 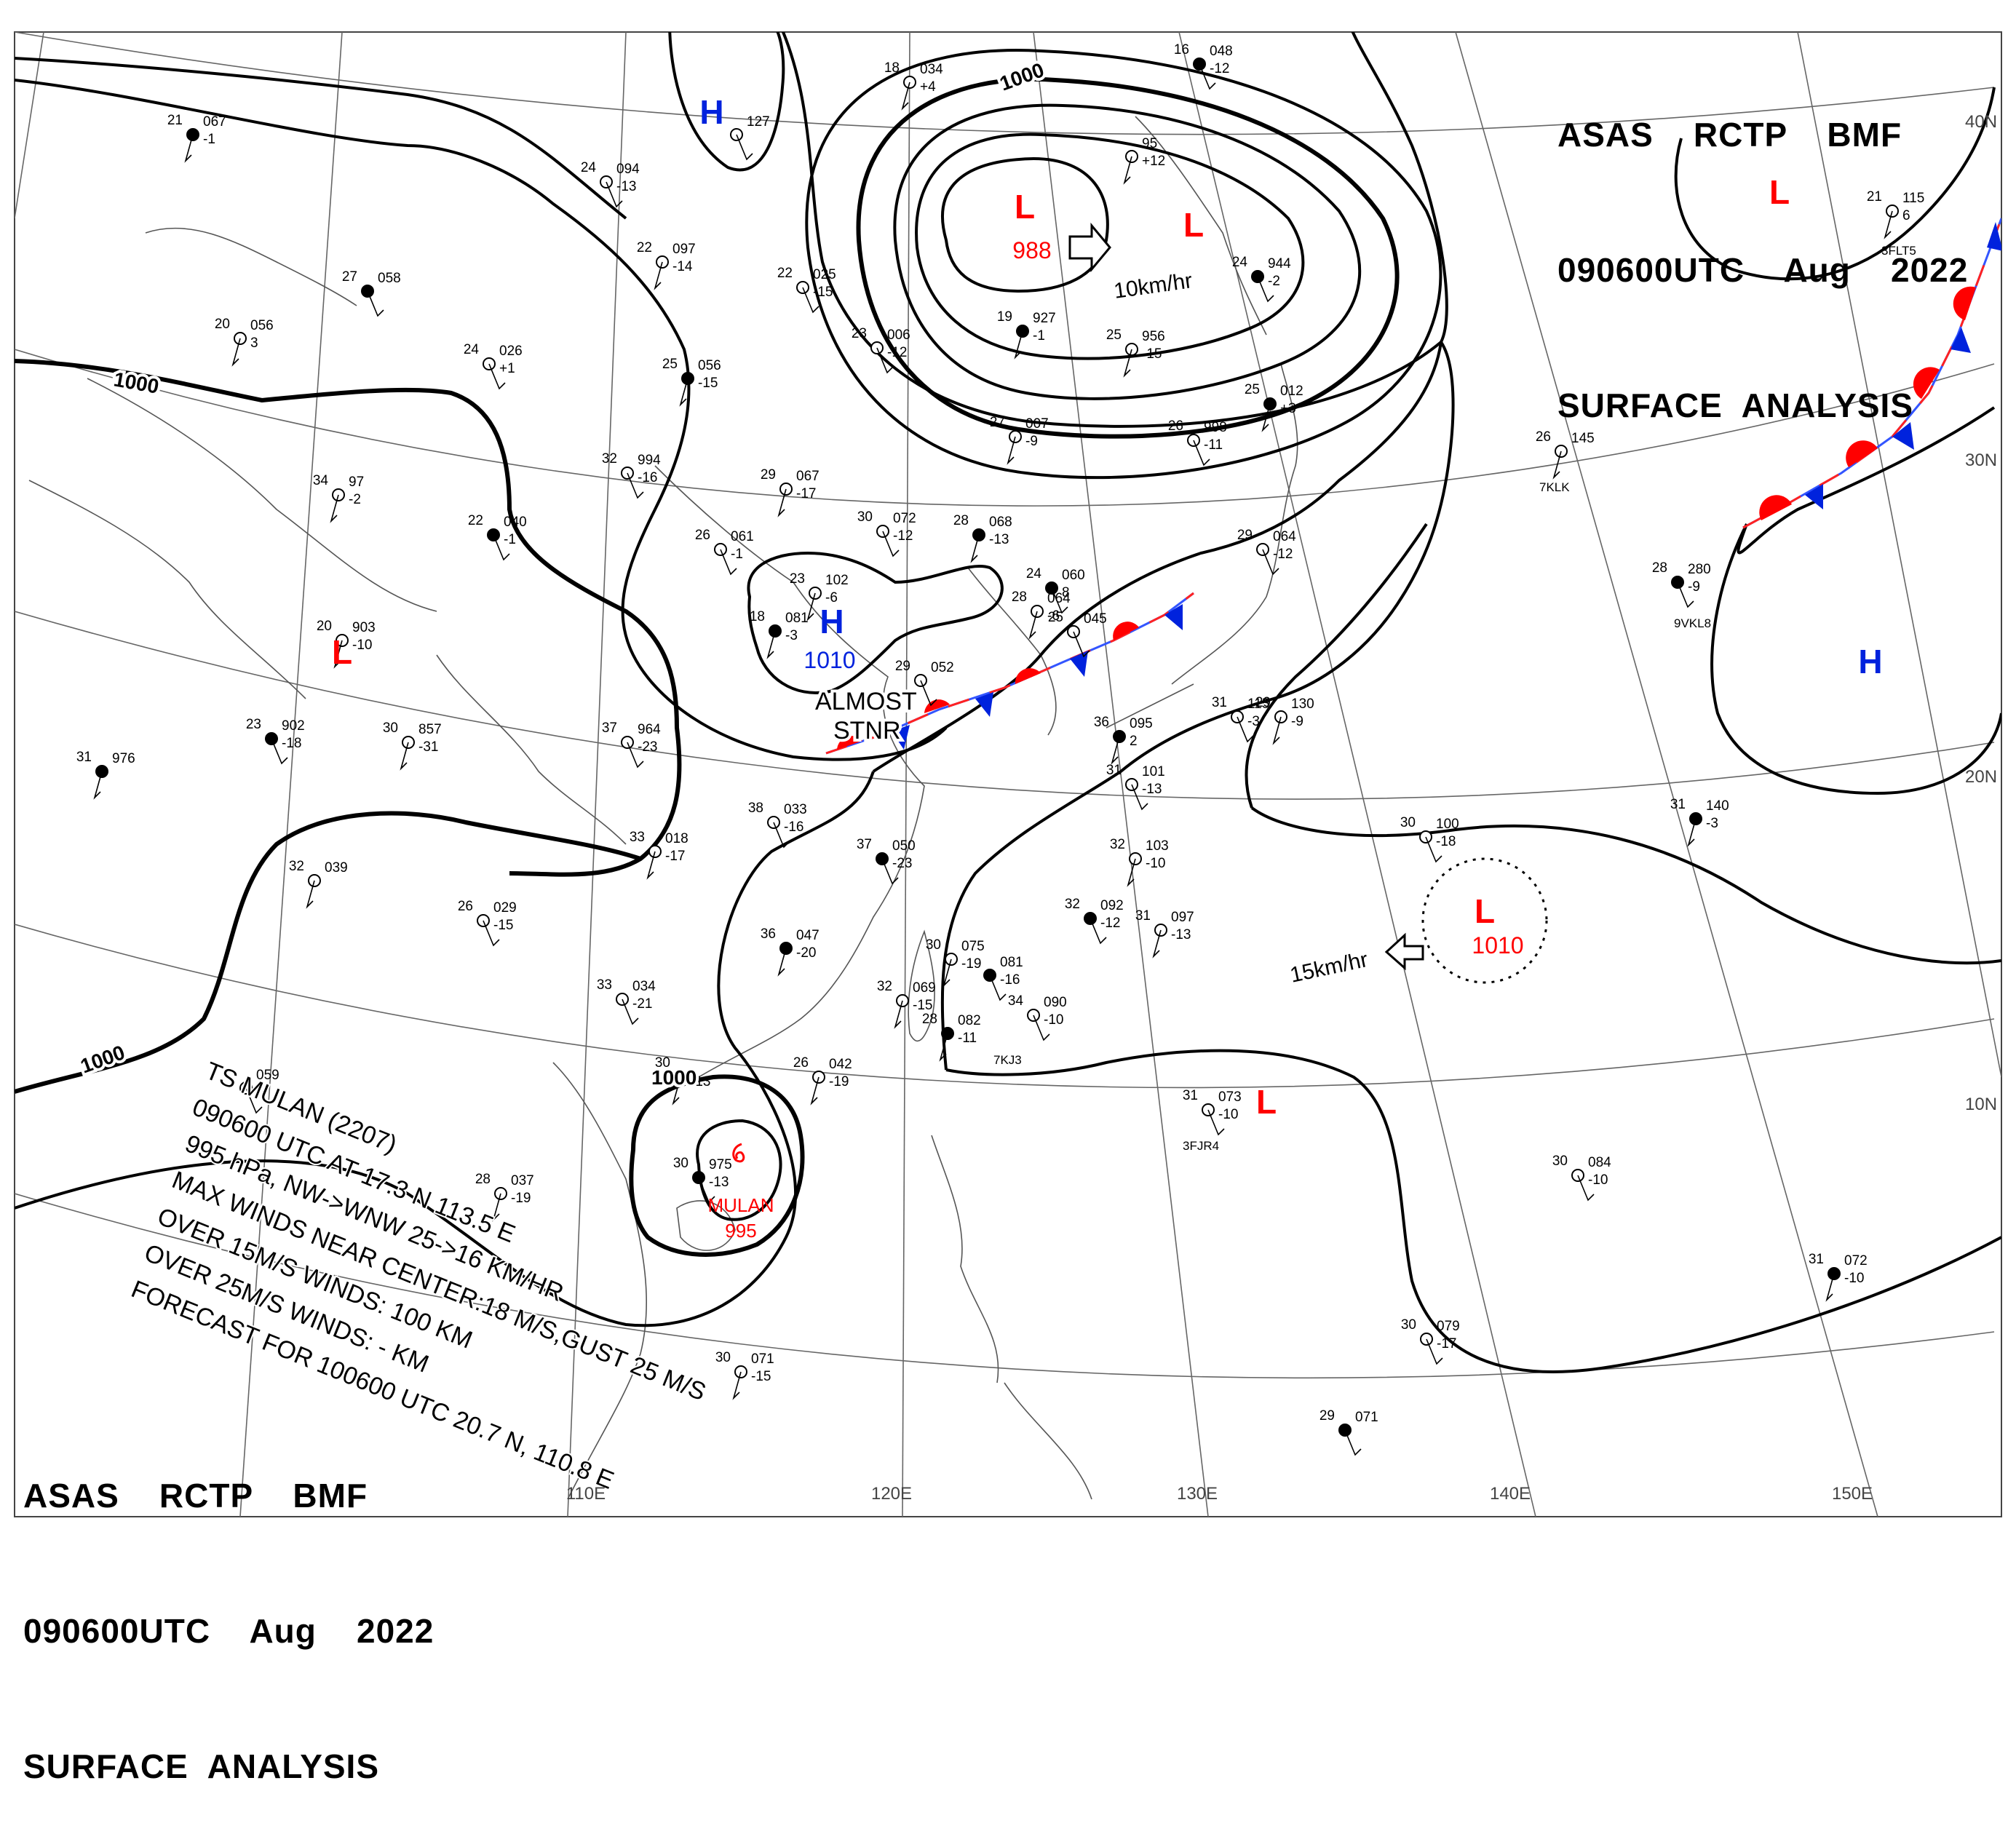 I want to click on station-pressure: 102, so click(x=837, y=580).